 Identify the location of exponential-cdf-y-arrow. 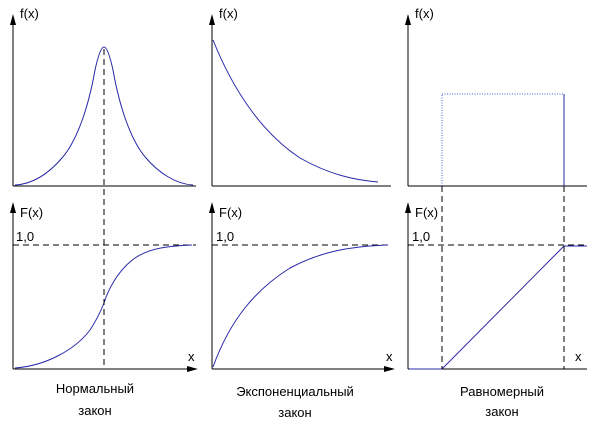
(212, 207).